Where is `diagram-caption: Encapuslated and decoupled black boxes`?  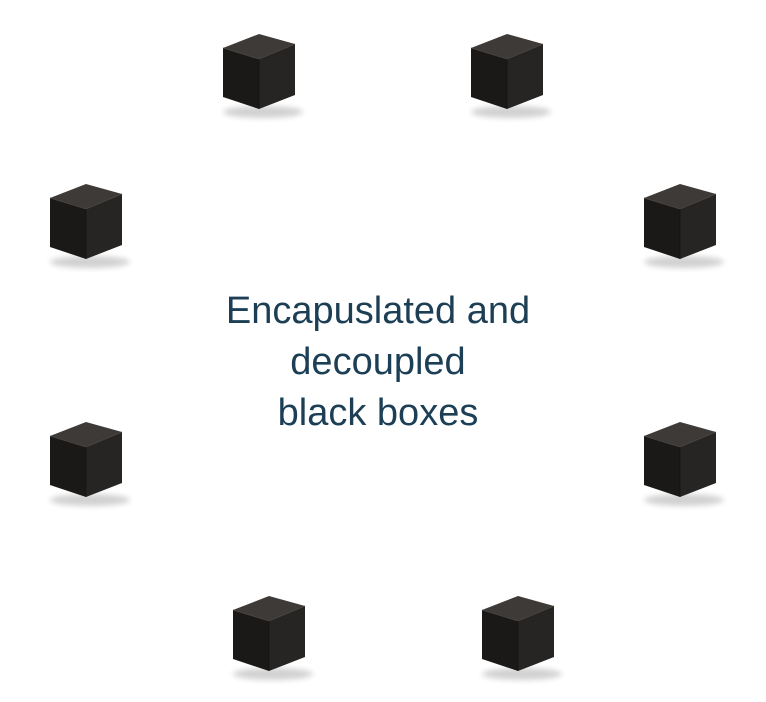 diagram-caption: Encapuslated and decoupled black boxes is located at coordinates (378, 362).